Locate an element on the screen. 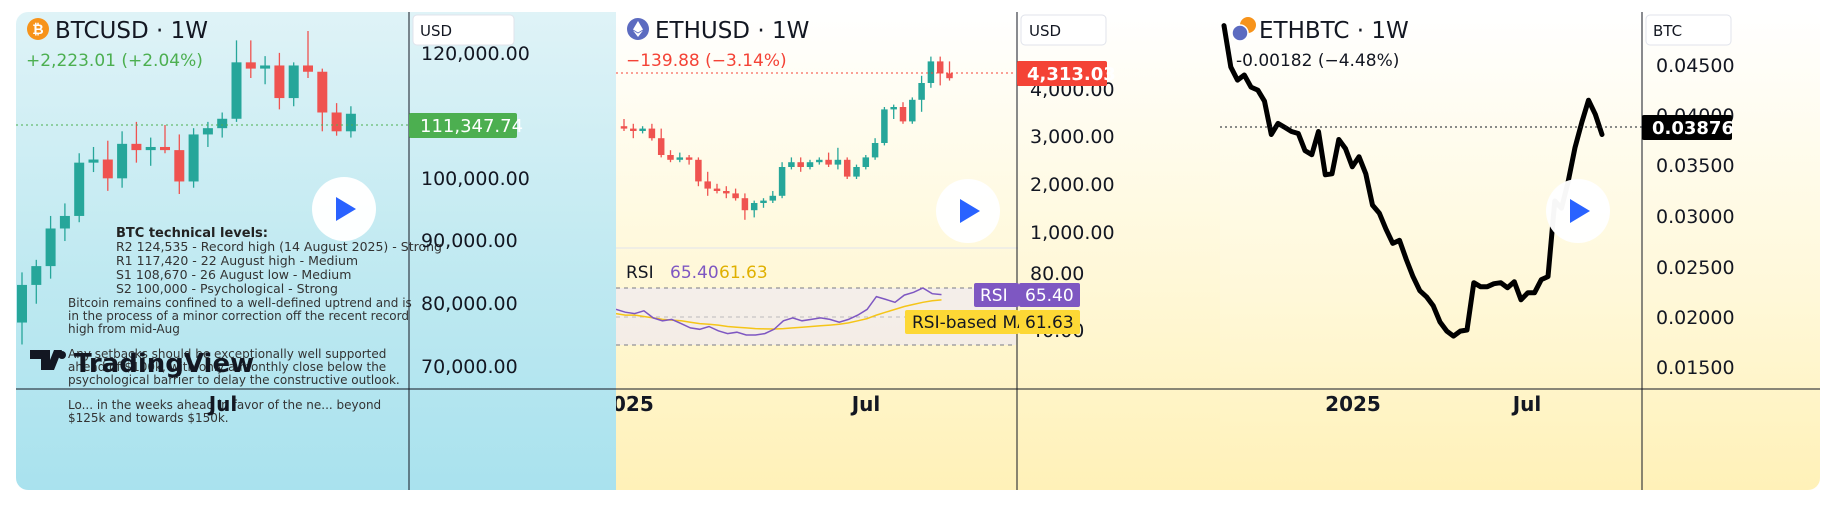 This screenshot has height=505, width=1834. rsi-ma-tag-value-label: 61.63 is located at coordinates (1049, 323).